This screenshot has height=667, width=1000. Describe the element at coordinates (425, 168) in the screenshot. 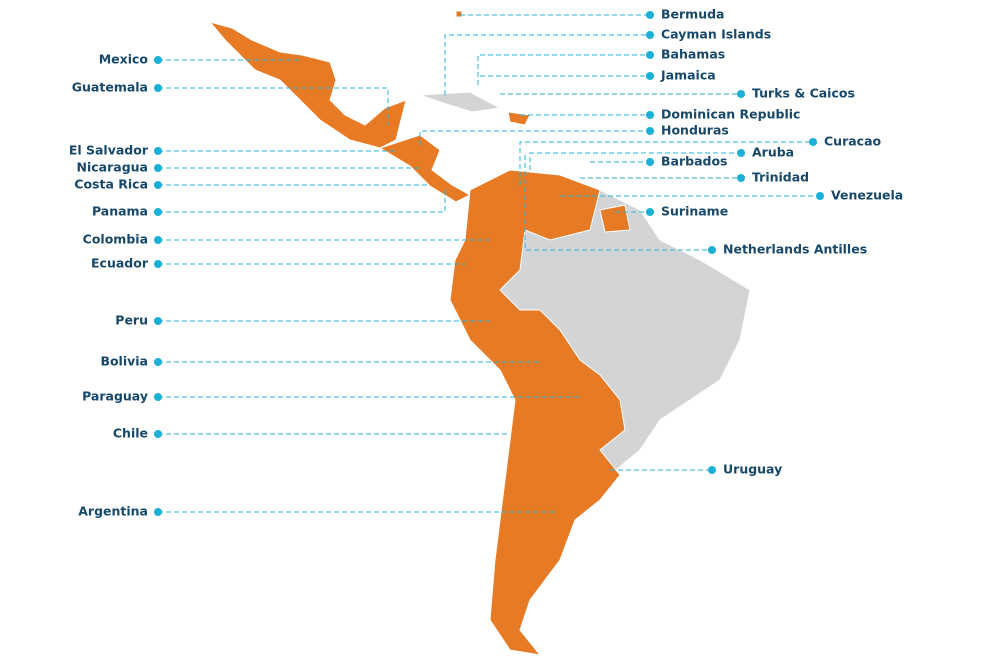

I see `central-america` at that location.